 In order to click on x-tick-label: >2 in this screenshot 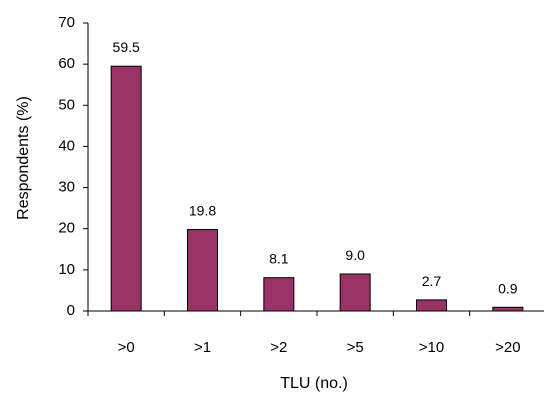, I will do `click(278, 347)`.